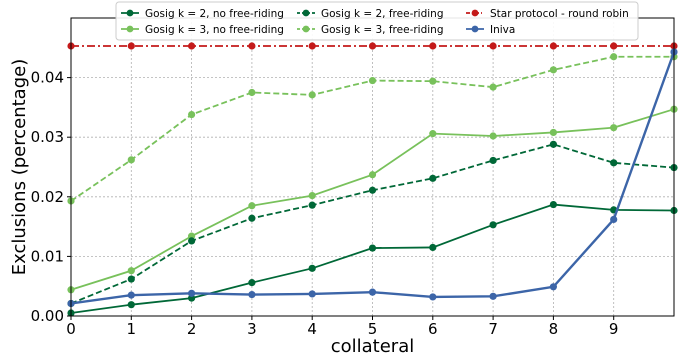 The width and height of the screenshot is (683, 362). Describe the element at coordinates (433, 329) in the screenshot. I see `x-tick-label: 6` at that location.